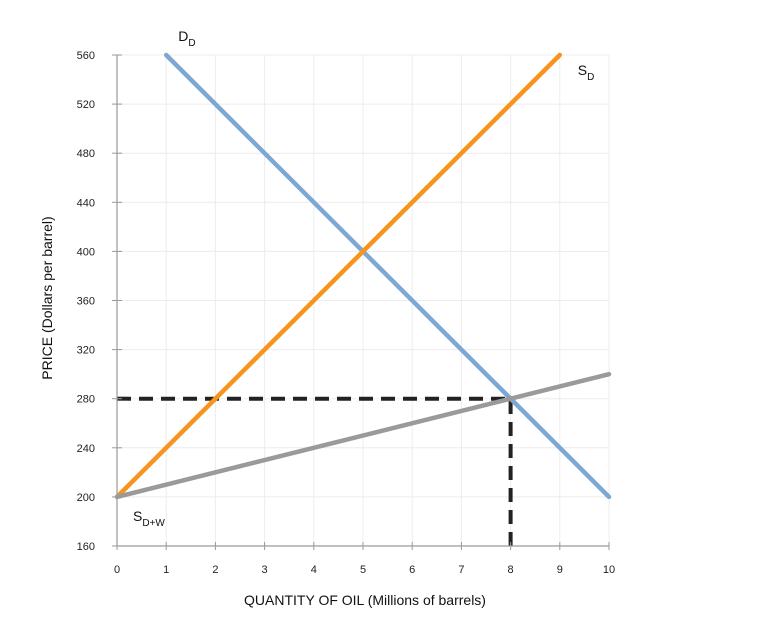 The height and width of the screenshot is (617, 764). Describe the element at coordinates (86, 203) in the screenshot. I see `y-tick-label: 440` at that location.